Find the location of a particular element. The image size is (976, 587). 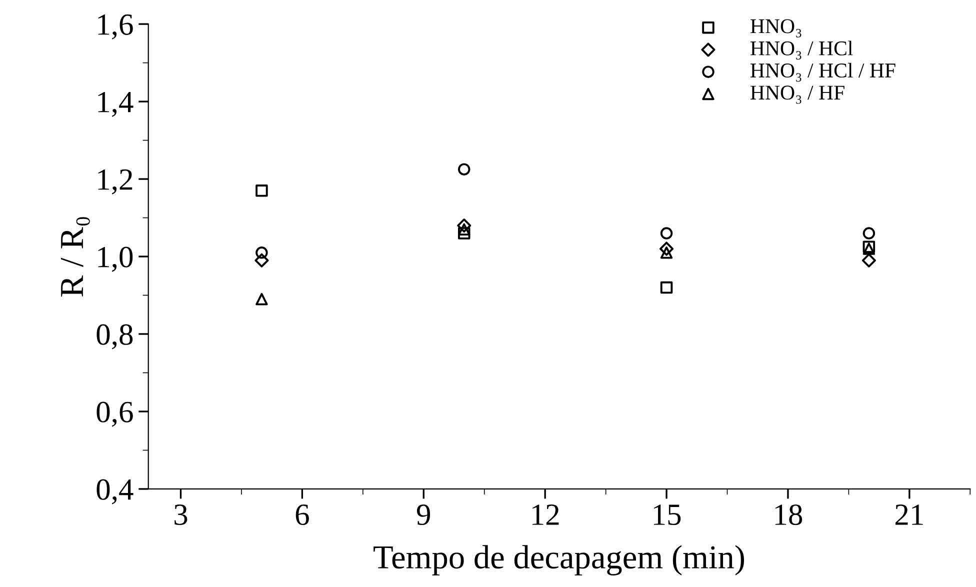

y-tick-label: 1,4 is located at coordinates (116, 104).